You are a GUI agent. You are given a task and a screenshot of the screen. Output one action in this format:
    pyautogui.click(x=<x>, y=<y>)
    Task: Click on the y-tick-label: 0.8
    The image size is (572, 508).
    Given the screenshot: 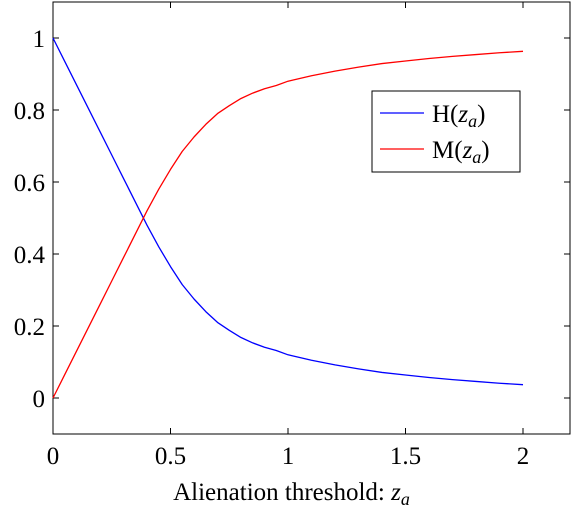 What is the action you would take?
    pyautogui.click(x=29, y=111)
    